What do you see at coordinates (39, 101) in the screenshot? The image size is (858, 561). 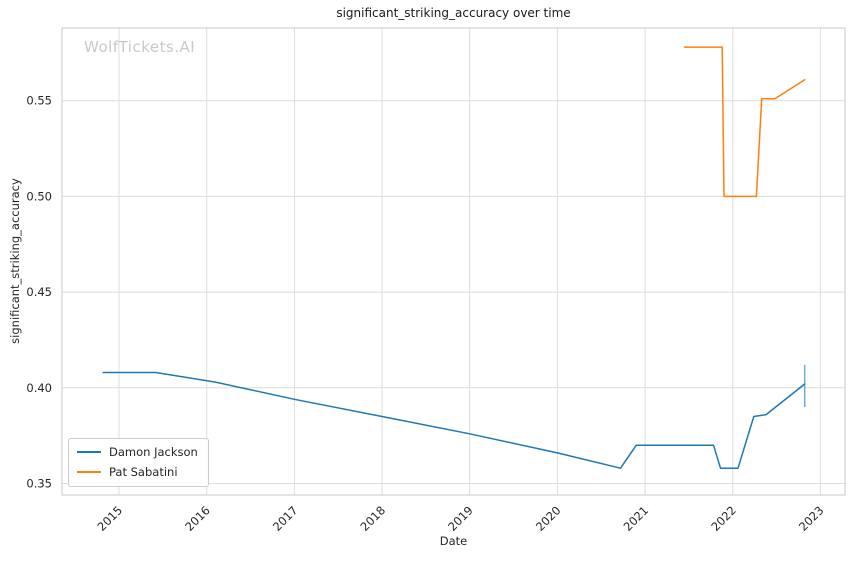 I see `y-tick-label: 0.55` at bounding box center [39, 101].